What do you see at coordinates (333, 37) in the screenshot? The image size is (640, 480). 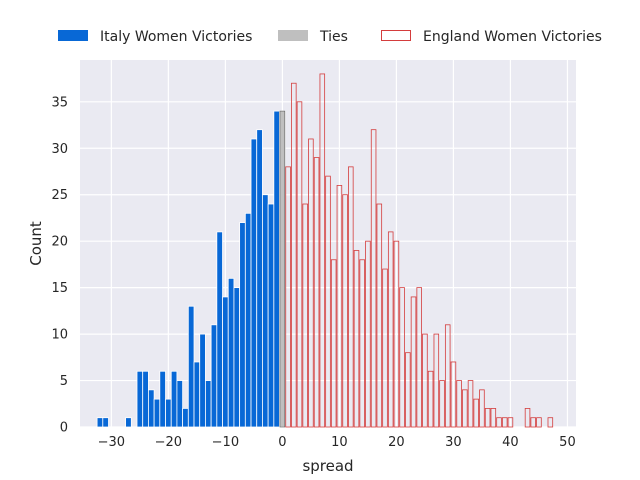 I see `legend-label: Ties` at bounding box center [333, 37].